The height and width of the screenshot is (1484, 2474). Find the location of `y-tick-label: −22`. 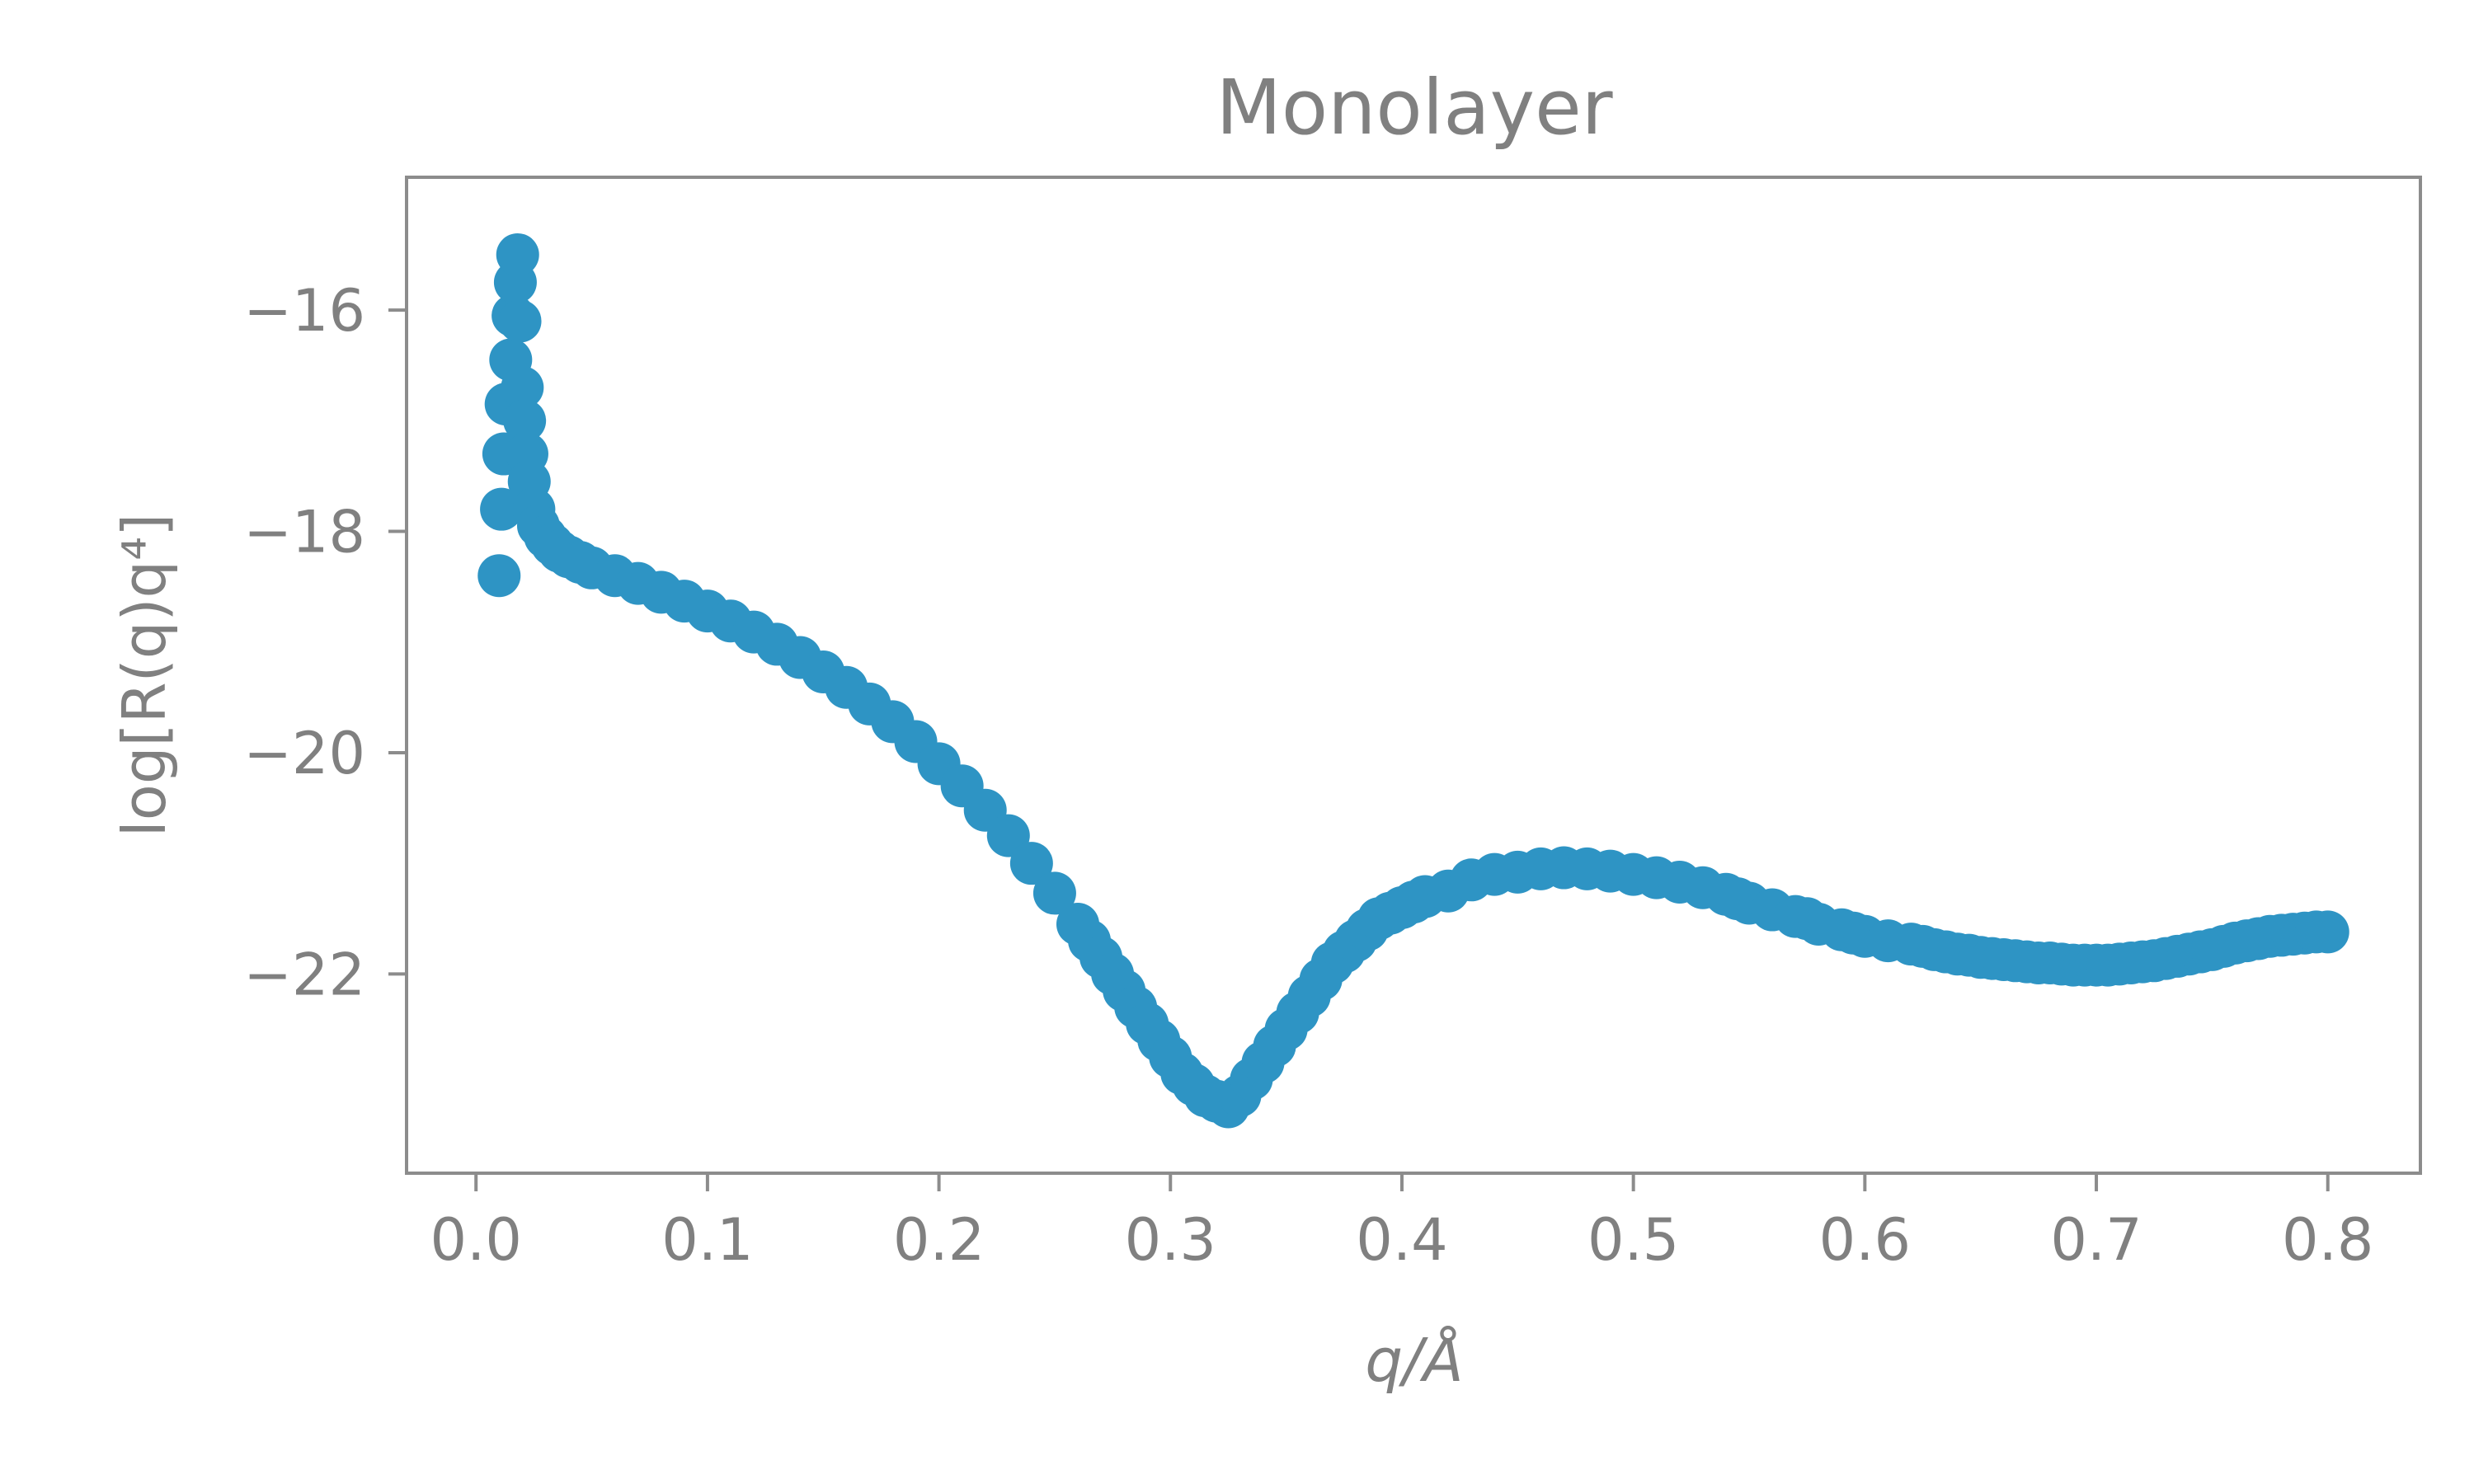

y-tick-label: −22 is located at coordinates (304, 974).